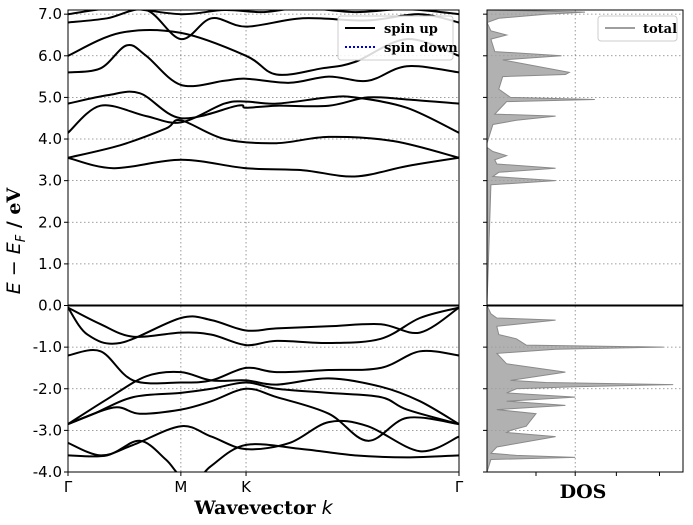  I want to click on band-xtick-label-0: Γ, so click(68, 487).